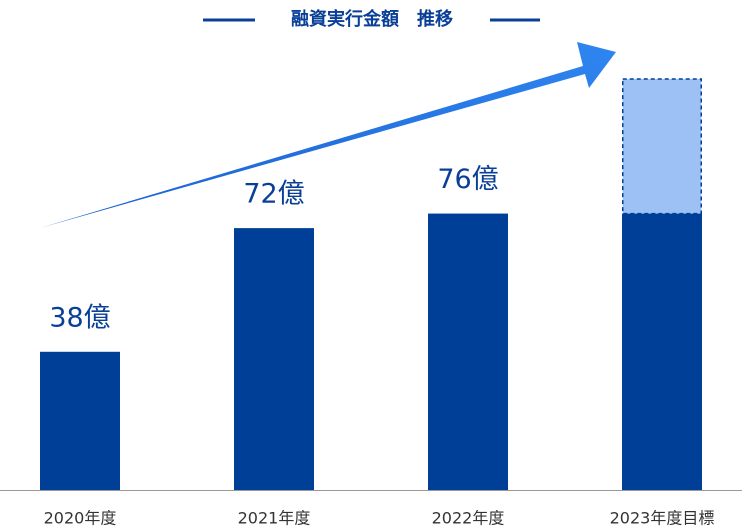 The height and width of the screenshot is (529, 742). What do you see at coordinates (274, 518) in the screenshot?
I see `x-tick-label: 2021年度` at bounding box center [274, 518].